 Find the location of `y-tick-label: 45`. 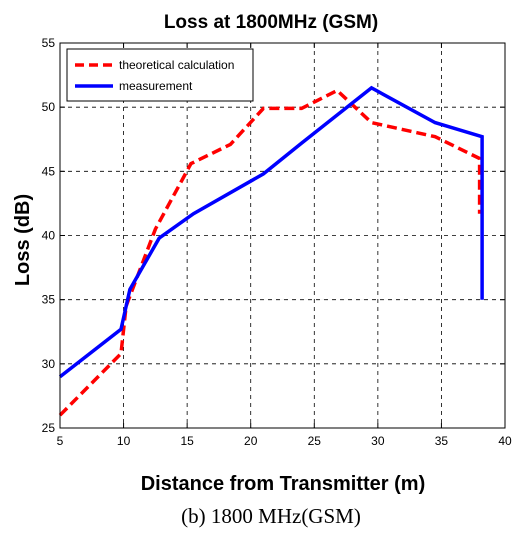

y-tick-label: 45 is located at coordinates (49, 171).